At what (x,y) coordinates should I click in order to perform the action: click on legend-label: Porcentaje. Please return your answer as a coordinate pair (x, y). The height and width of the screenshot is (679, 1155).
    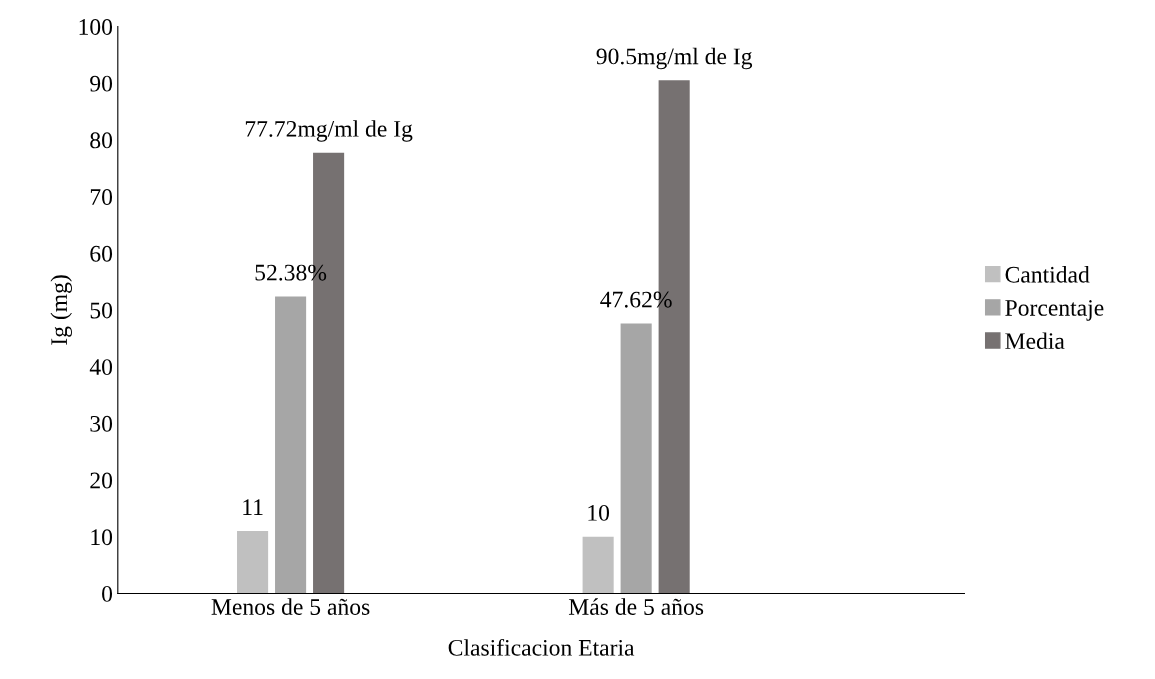
    Looking at the image, I should click on (1054, 310).